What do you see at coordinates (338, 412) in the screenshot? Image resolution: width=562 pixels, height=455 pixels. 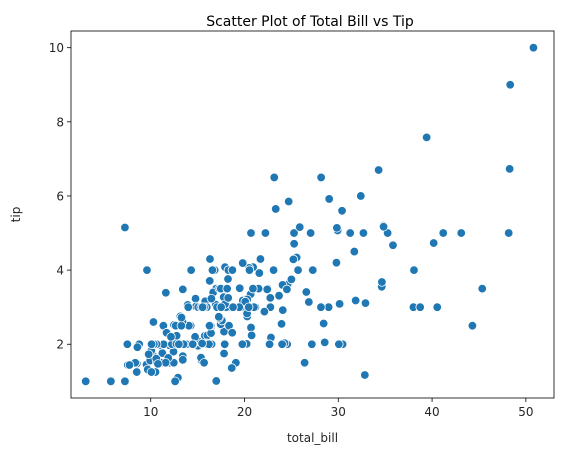 I see `x-tick-label: 30` at bounding box center [338, 412].